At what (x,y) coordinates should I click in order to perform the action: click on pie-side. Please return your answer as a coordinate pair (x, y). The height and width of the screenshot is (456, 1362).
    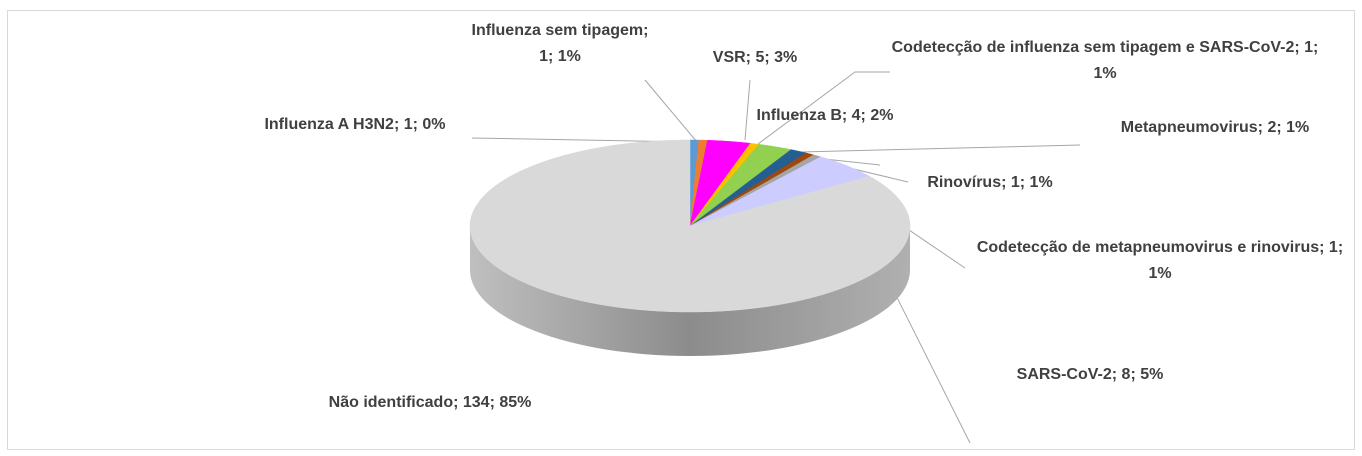
    Looking at the image, I should click on (690, 291).